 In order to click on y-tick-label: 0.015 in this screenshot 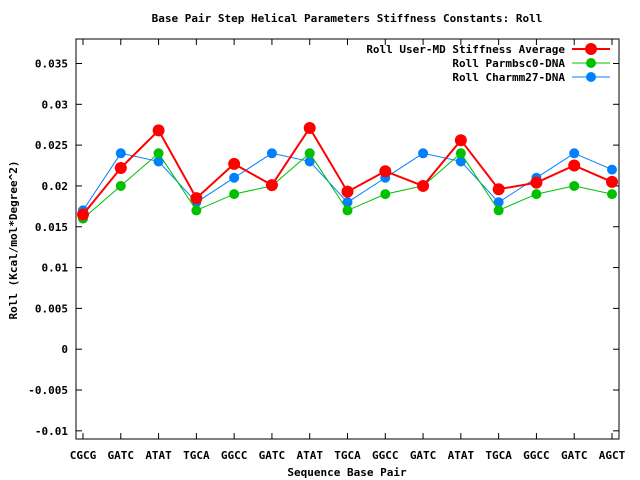, I will do `click(51, 227)`.